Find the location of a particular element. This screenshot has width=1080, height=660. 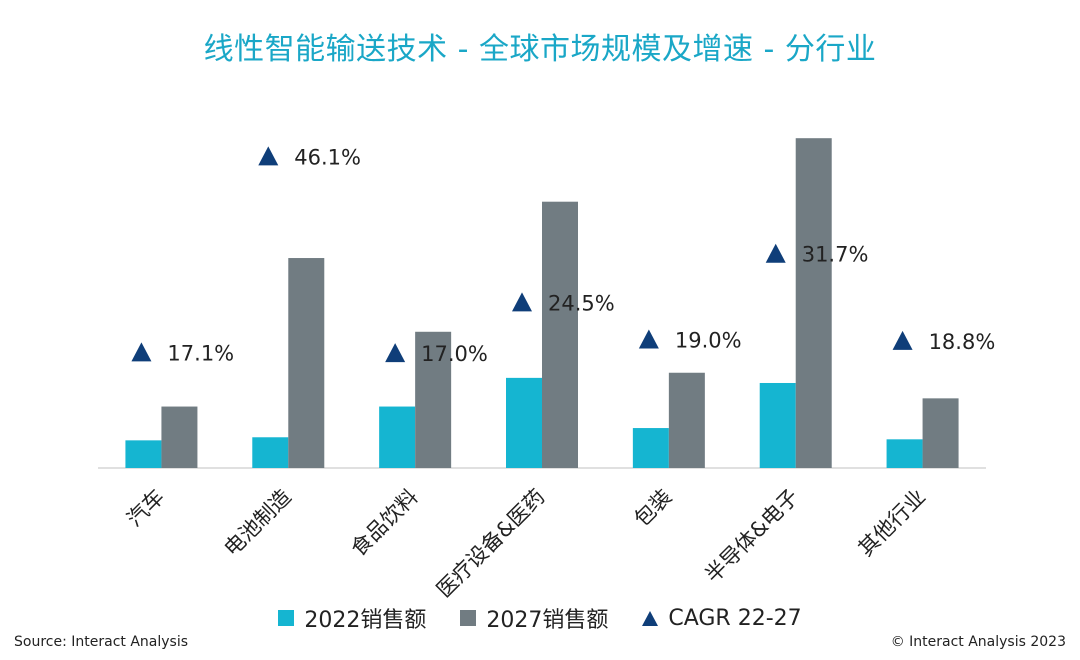

legend-item-2027: 2027销售额 is located at coordinates (534, 618).